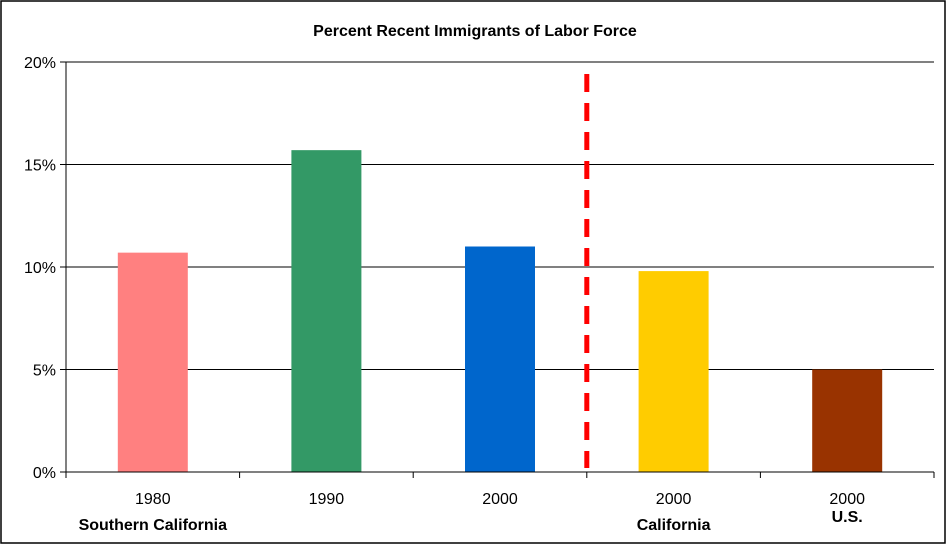 The image size is (946, 549). What do you see at coordinates (40, 268) in the screenshot?
I see `y-tick-label: 10%` at bounding box center [40, 268].